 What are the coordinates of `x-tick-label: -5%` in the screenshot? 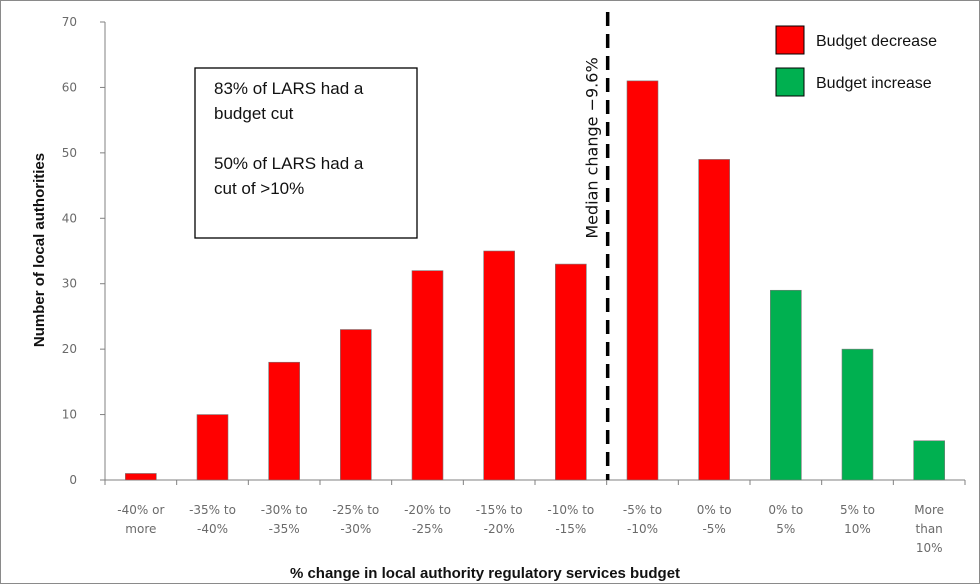 It's located at (713, 529).